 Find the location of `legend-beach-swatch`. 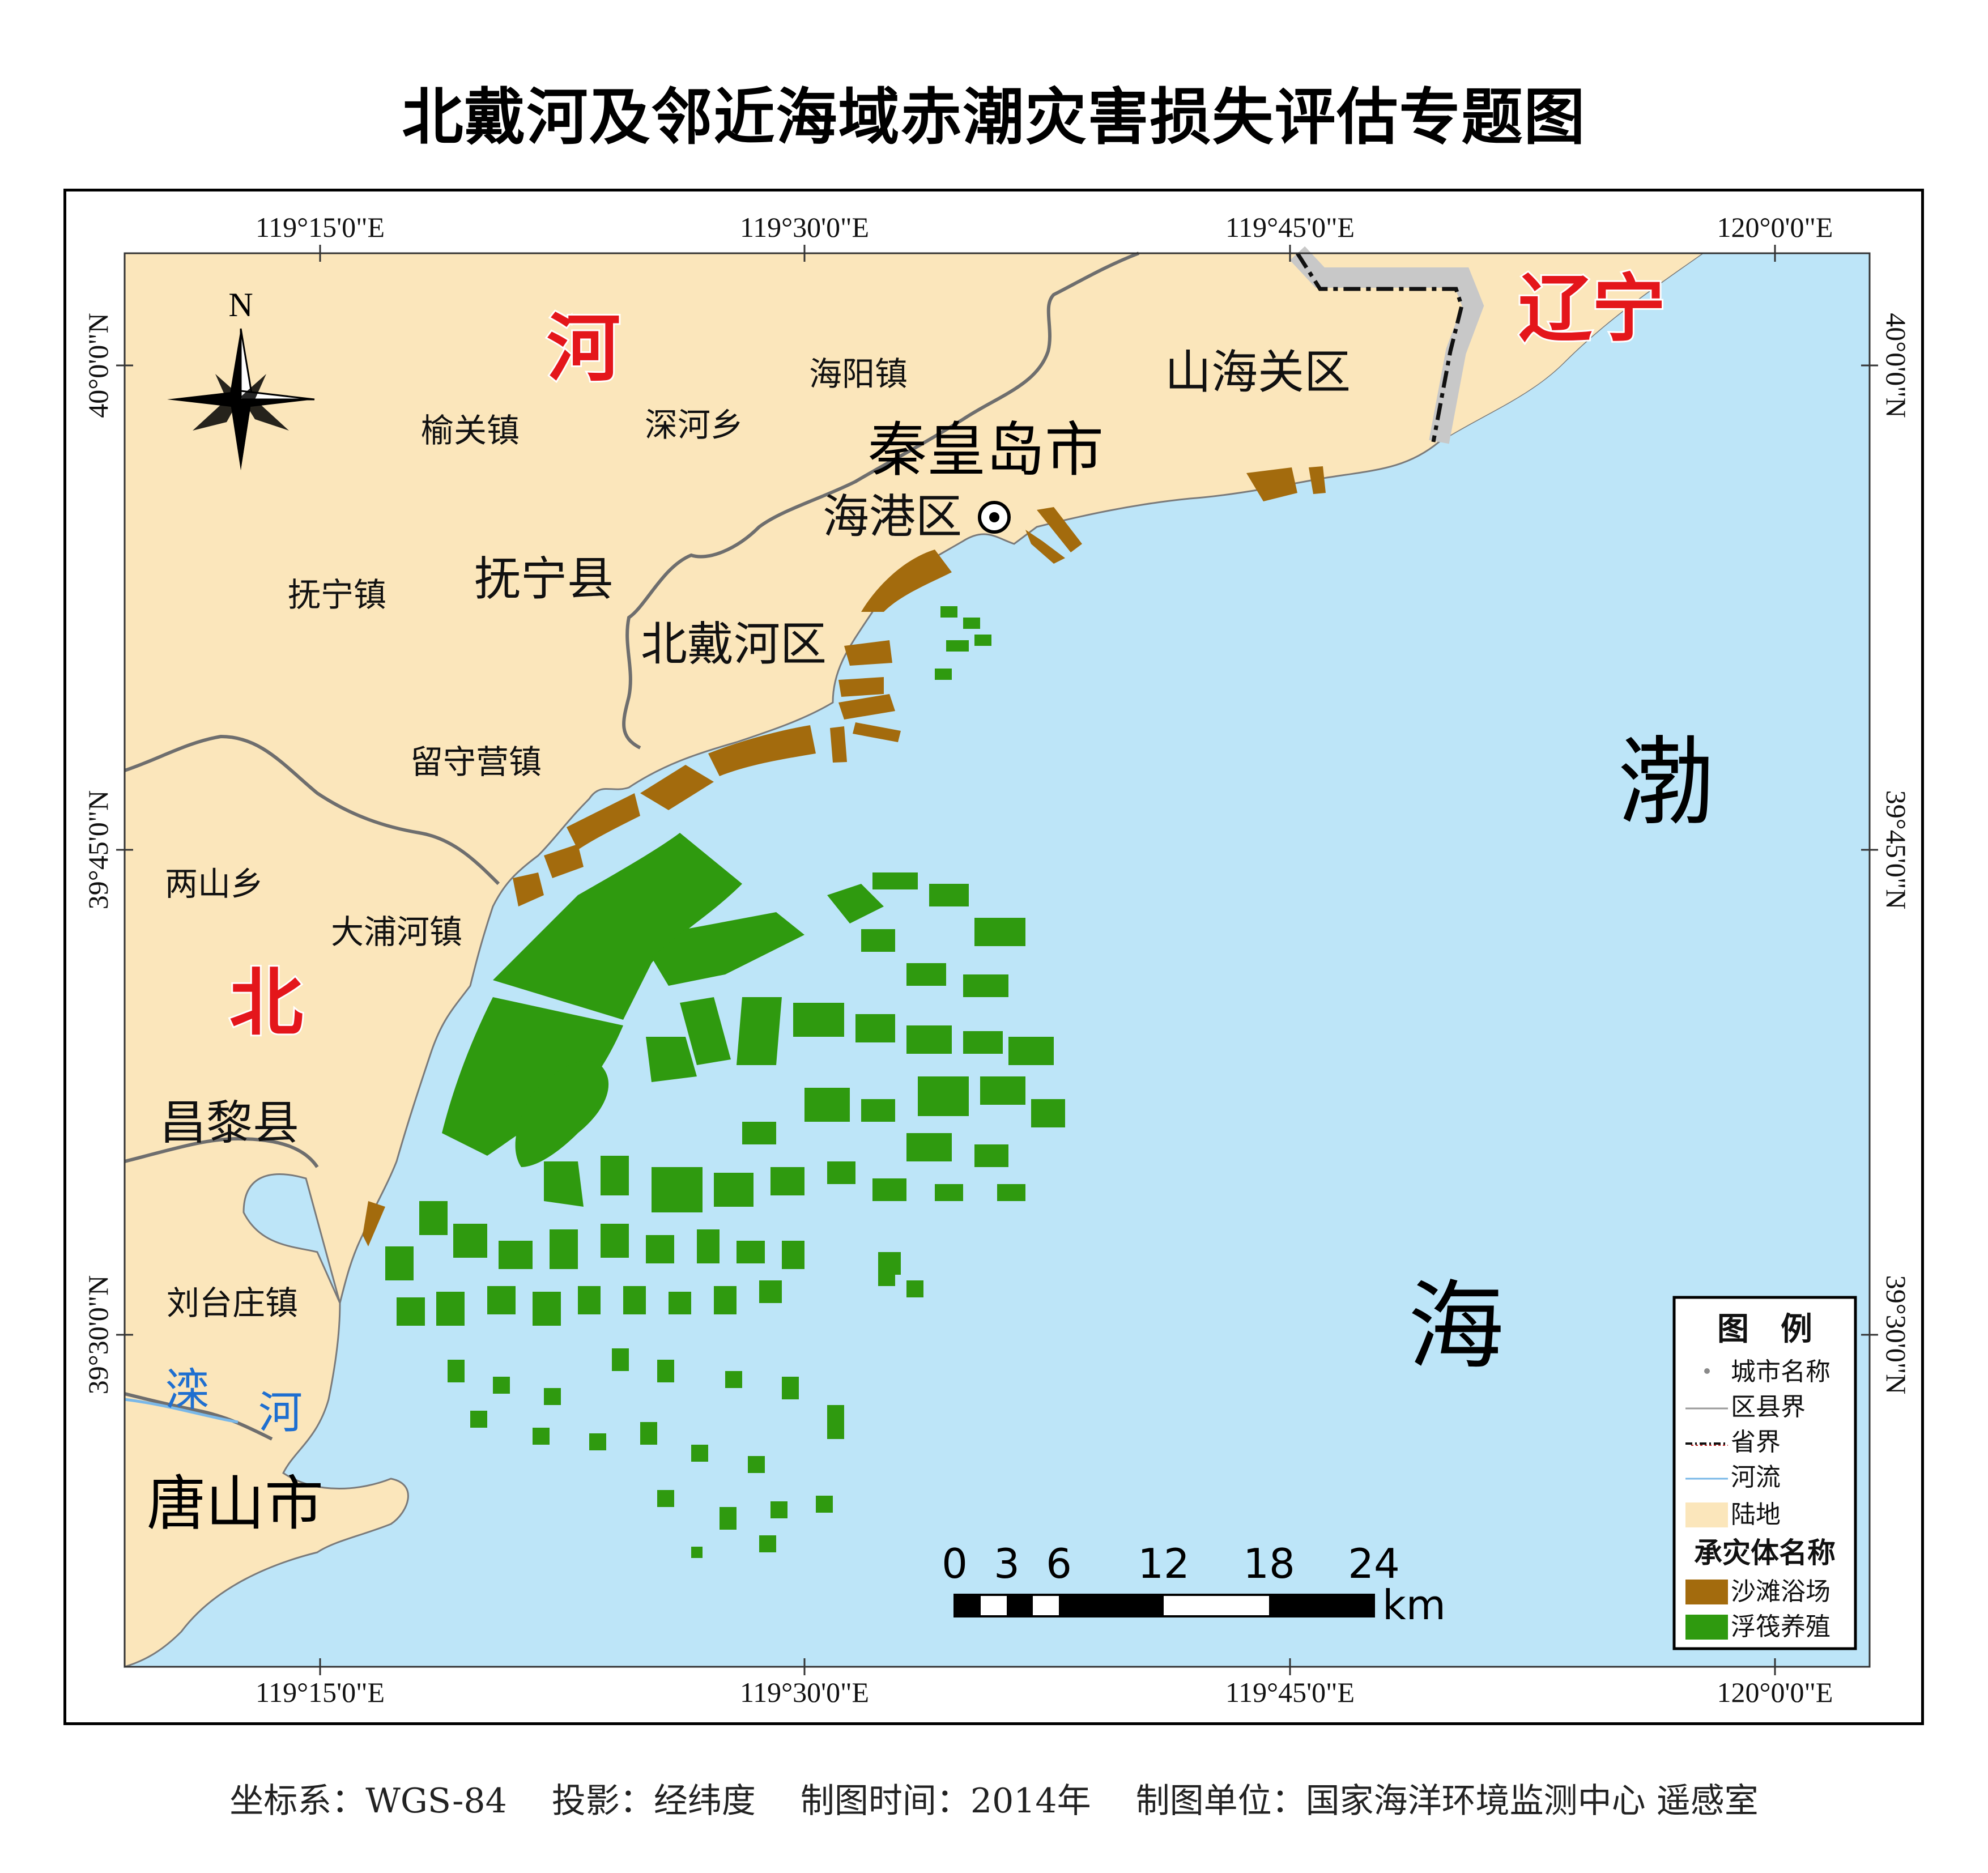

legend-beach-swatch is located at coordinates (1706, 1592).